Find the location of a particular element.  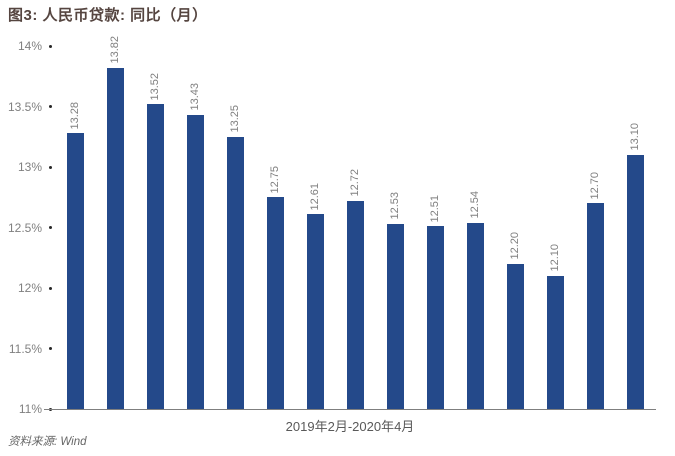

bar-value-label: 12.72 is located at coordinates (355, 183).